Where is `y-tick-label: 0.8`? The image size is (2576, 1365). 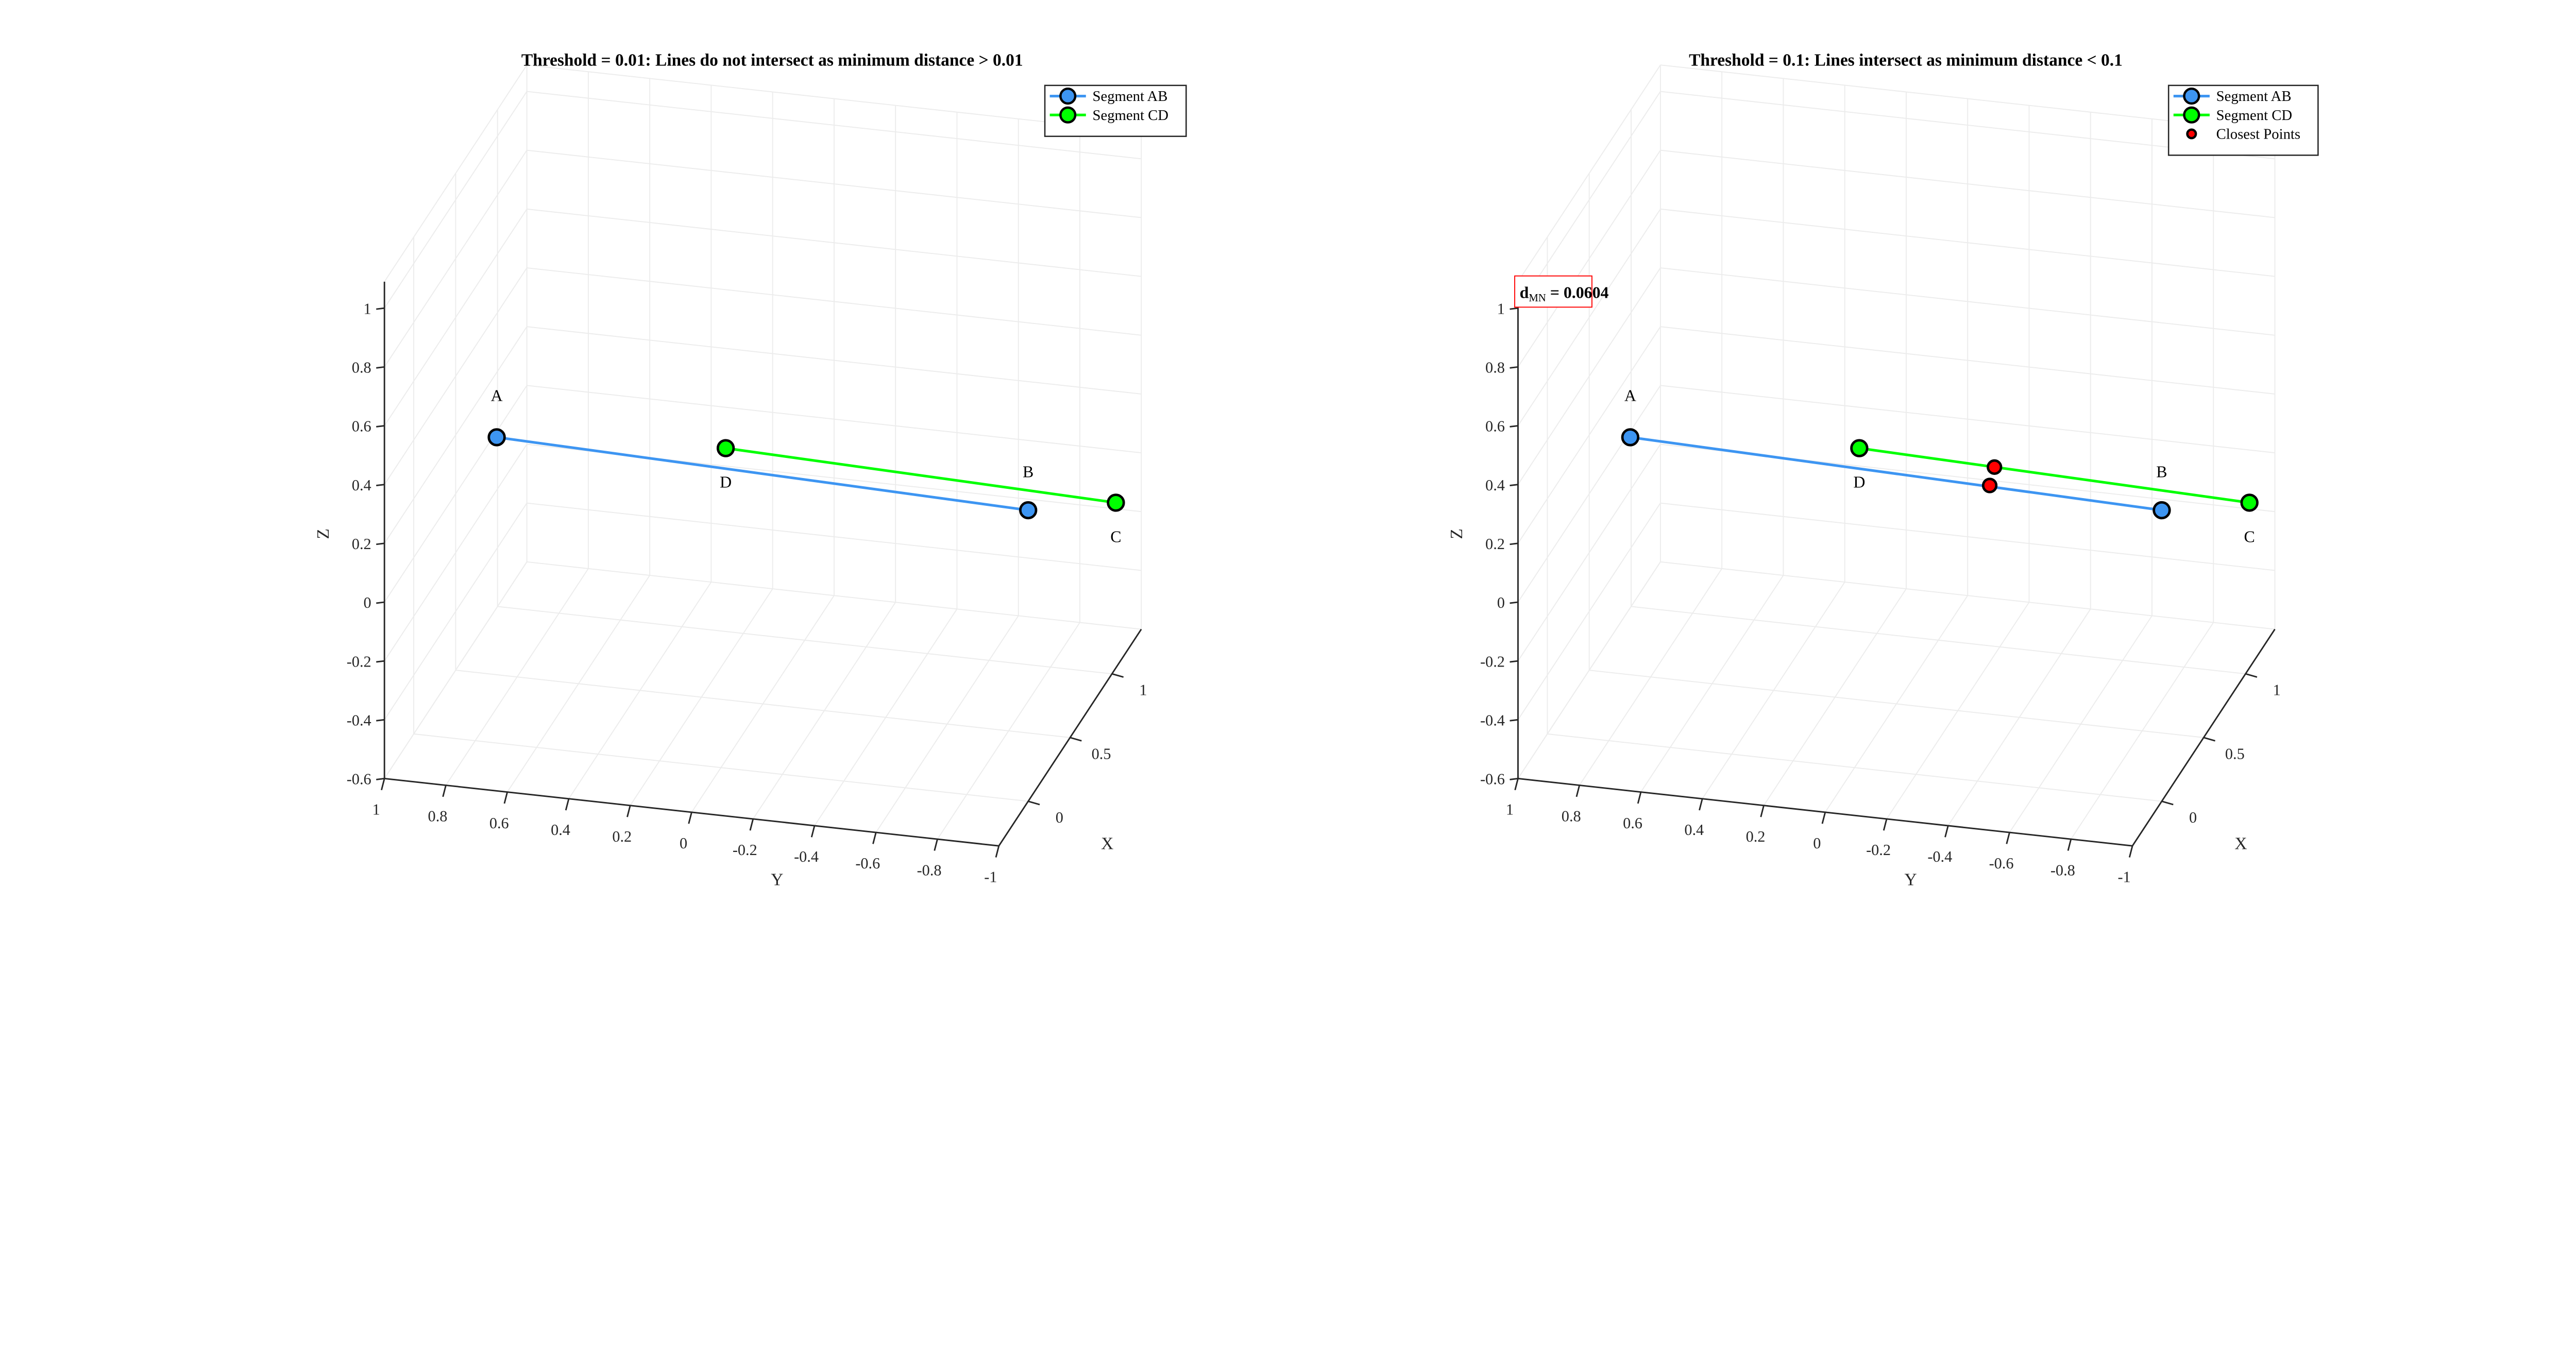
y-tick-label: 0.8 is located at coordinates (1571, 816).